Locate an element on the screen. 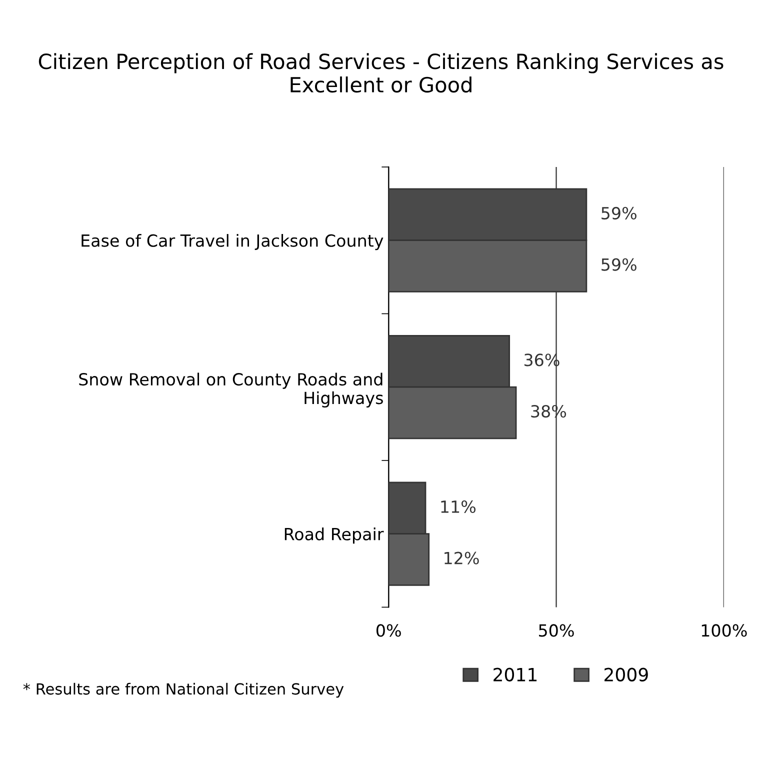 The width and height of the screenshot is (762, 759). data-label: 11% is located at coordinates (458, 506).